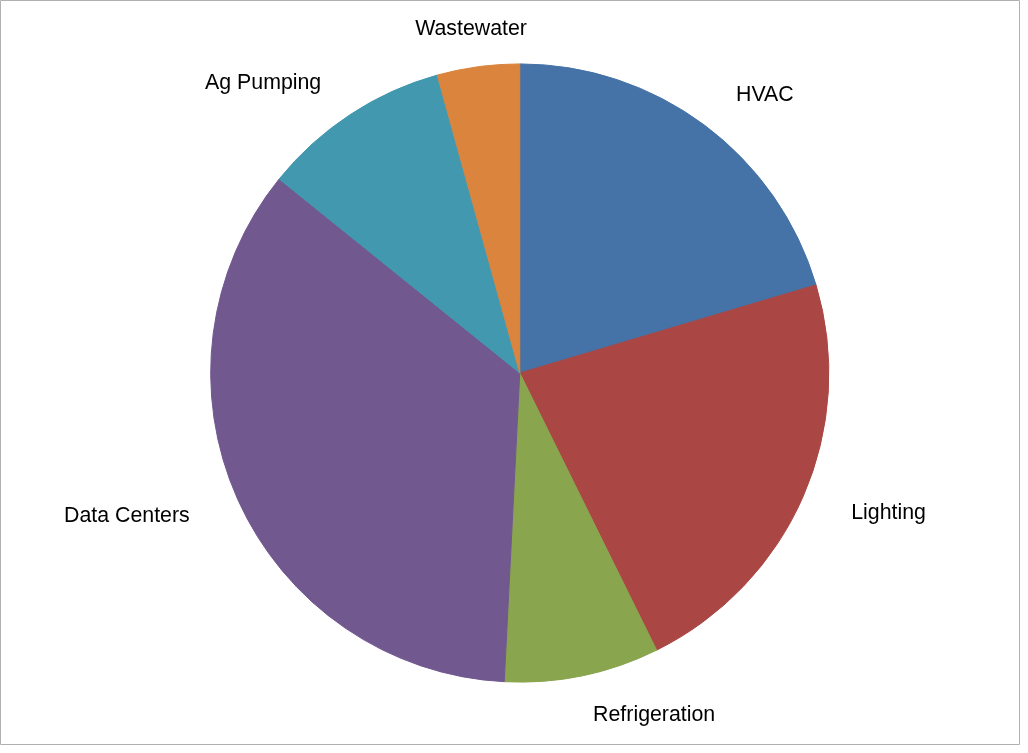  I want to click on slice-label: Data Centers, so click(127, 515).